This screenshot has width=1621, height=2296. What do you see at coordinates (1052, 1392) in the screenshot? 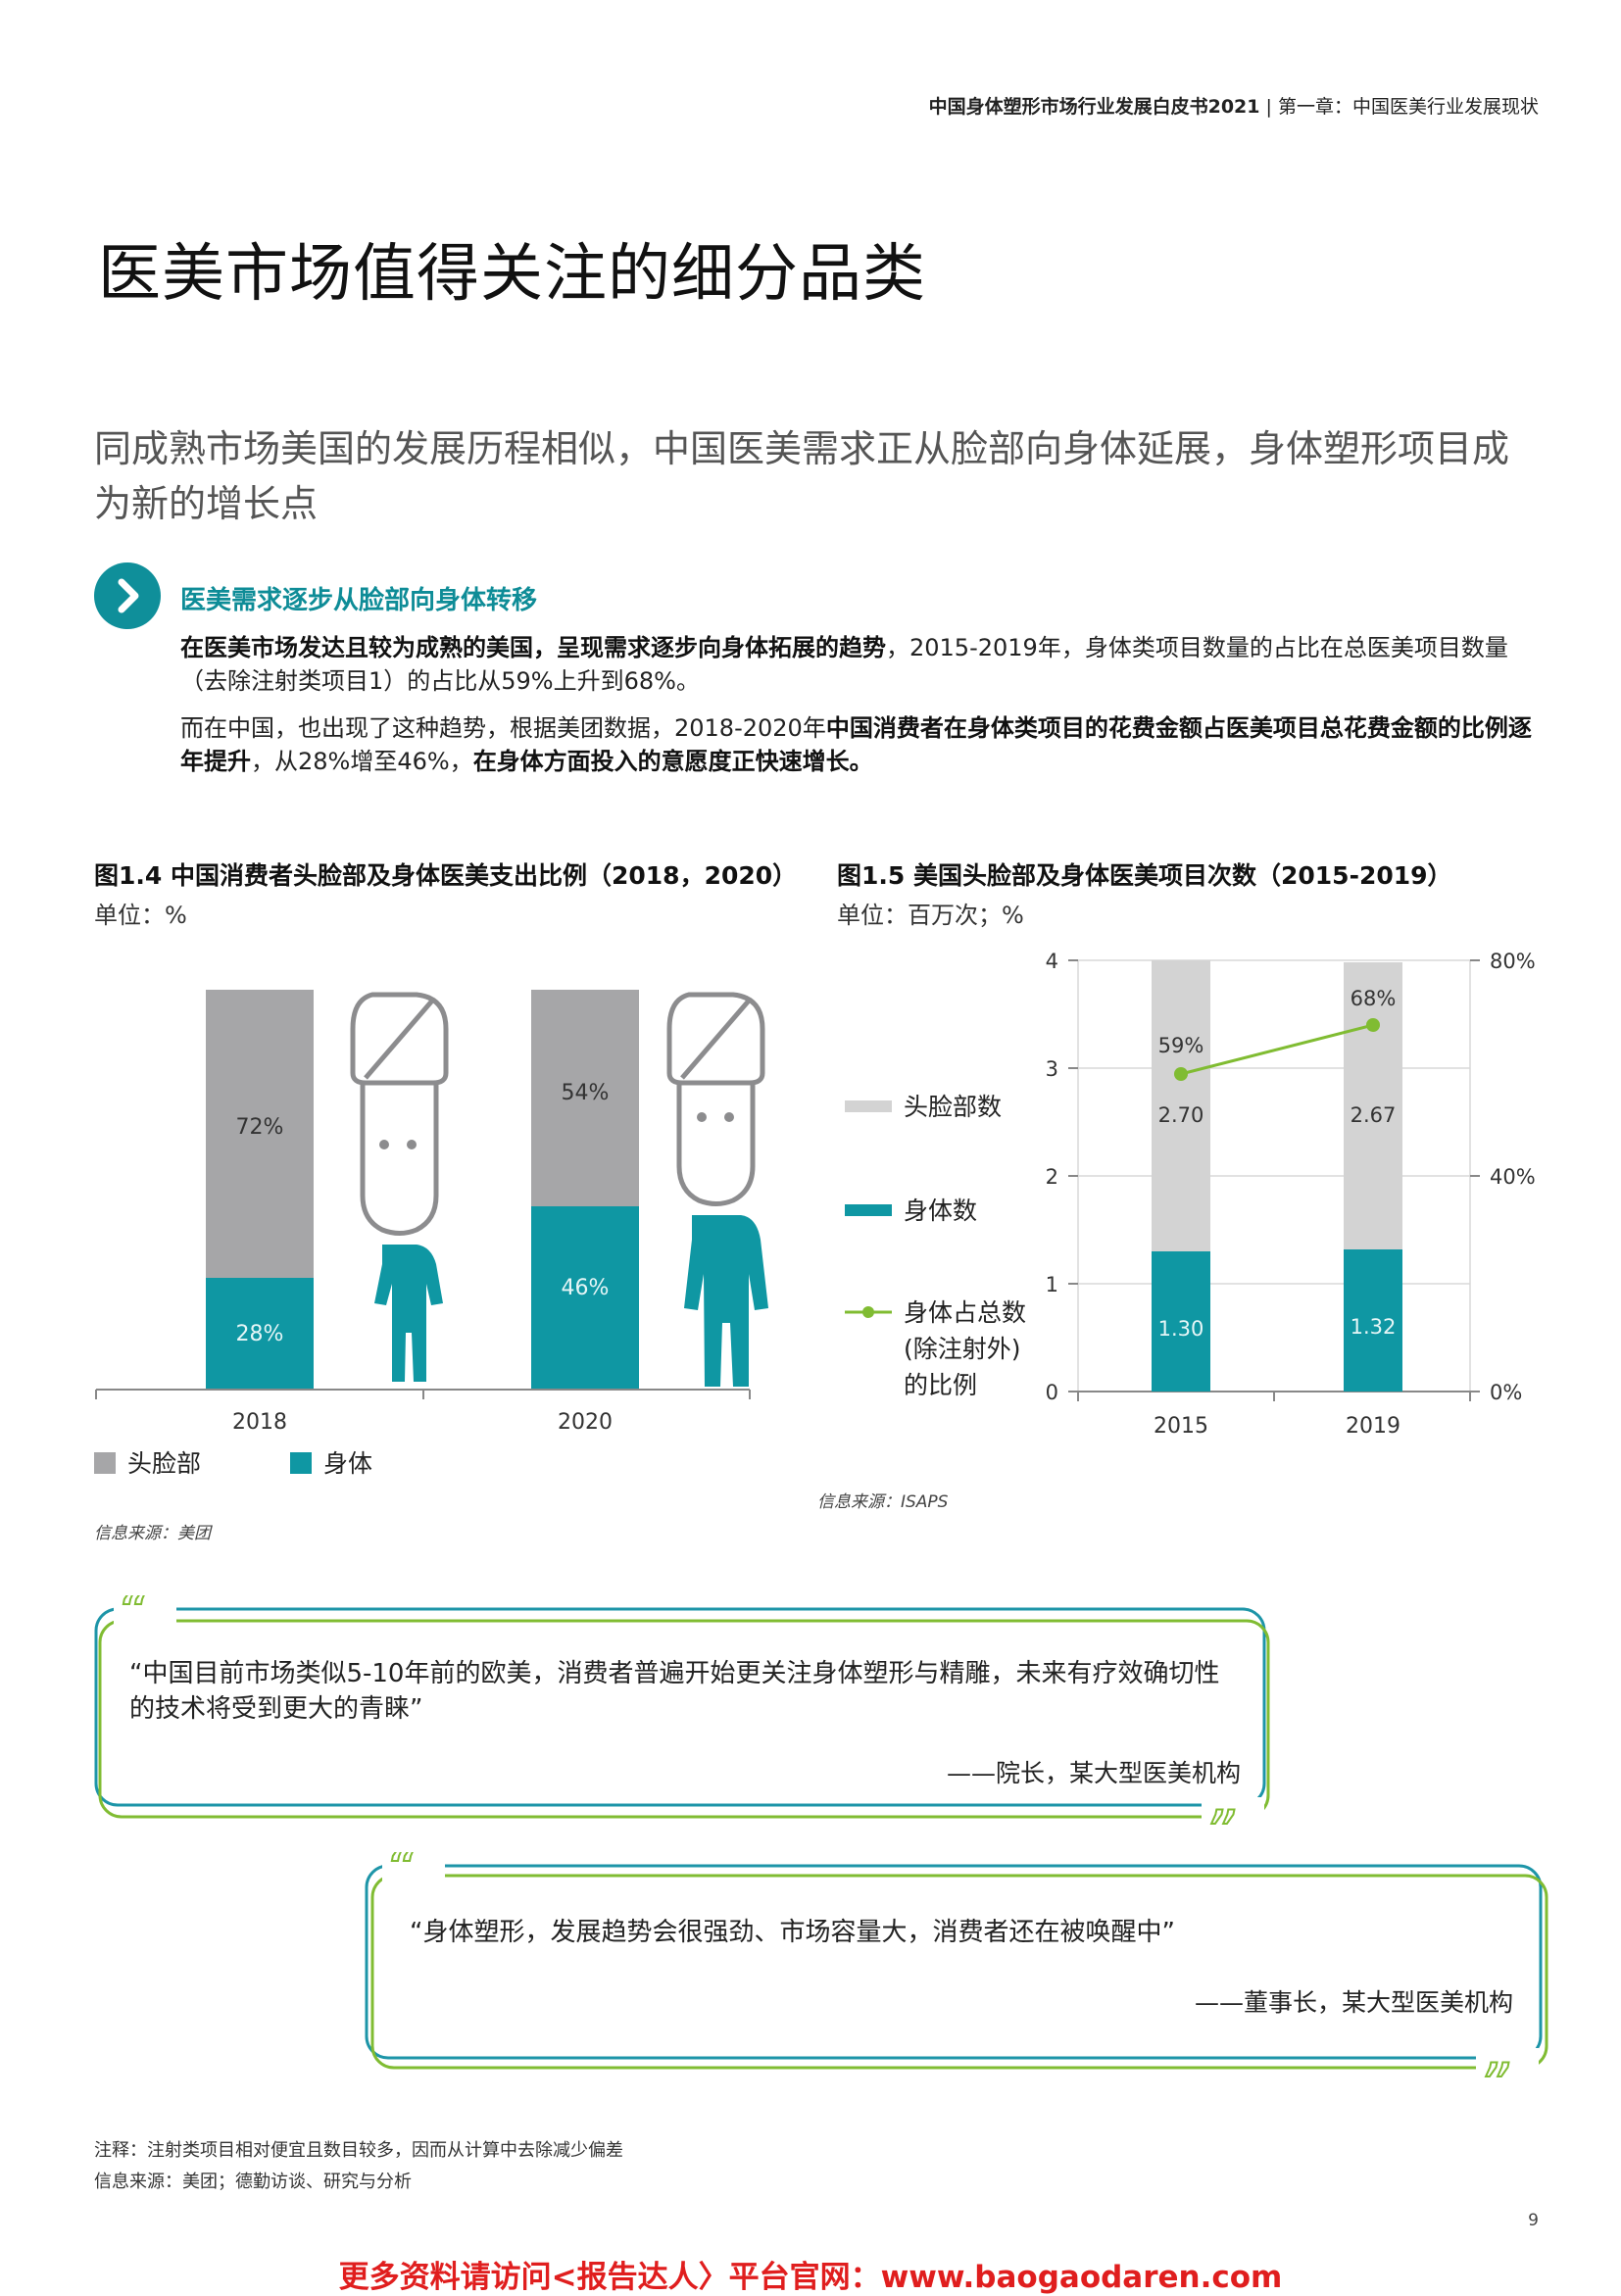
I see `fig15-ytick-0: 0` at bounding box center [1052, 1392].